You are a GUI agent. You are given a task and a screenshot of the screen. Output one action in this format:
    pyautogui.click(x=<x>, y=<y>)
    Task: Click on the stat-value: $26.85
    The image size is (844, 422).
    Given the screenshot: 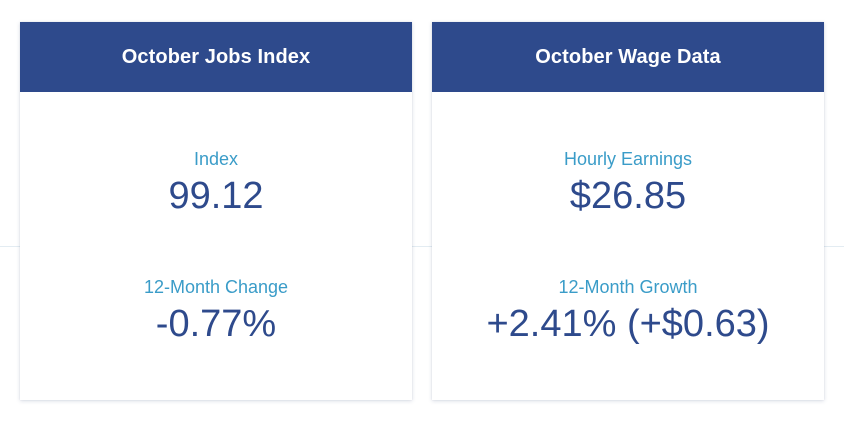 What is the action you would take?
    pyautogui.click(x=628, y=196)
    